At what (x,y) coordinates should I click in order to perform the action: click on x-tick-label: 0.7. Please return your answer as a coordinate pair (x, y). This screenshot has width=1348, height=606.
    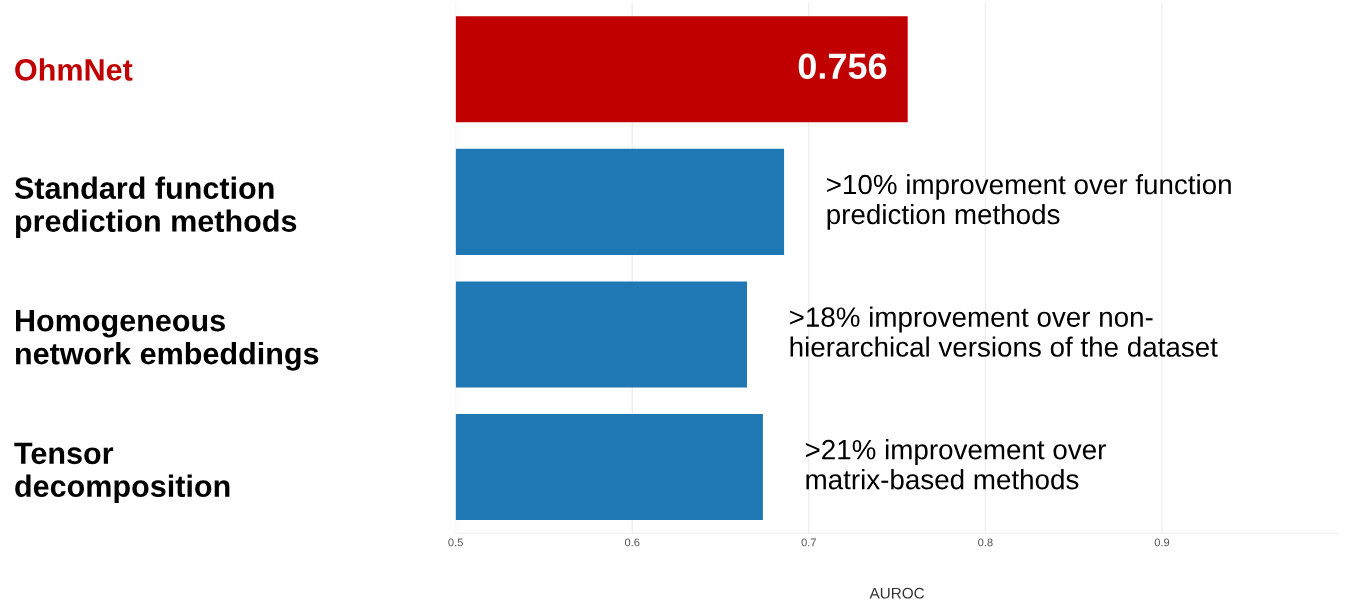
    Looking at the image, I should click on (808, 542).